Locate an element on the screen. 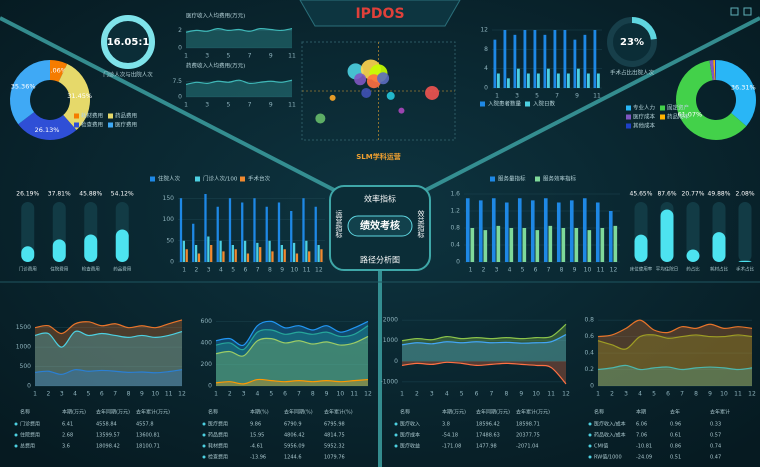 The width and height of the screenshot is (760, 467). hub-center: 绩效考核 is located at coordinates (380, 225).